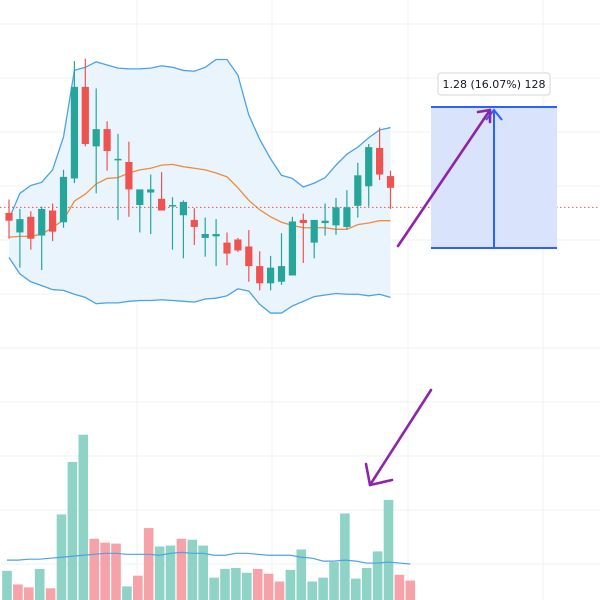  What do you see at coordinates (493, 84) in the screenshot?
I see `measure-label: 1.28 (16.07%) 128` at bounding box center [493, 84].